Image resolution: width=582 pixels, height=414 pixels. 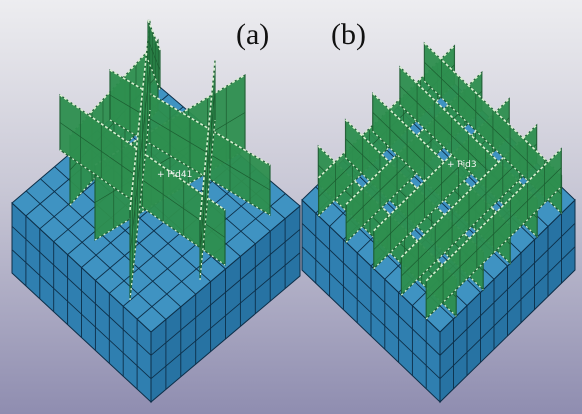 I want to click on panel-b-label: (b), so click(x=348, y=34).